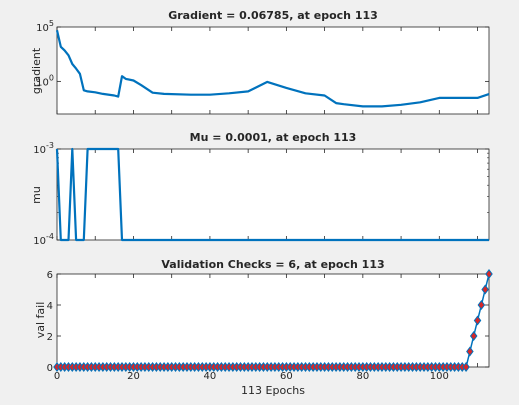 This screenshot has height=405, width=519. Describe the element at coordinates (50, 306) in the screenshot. I see `y-tick-label: 4` at that location.